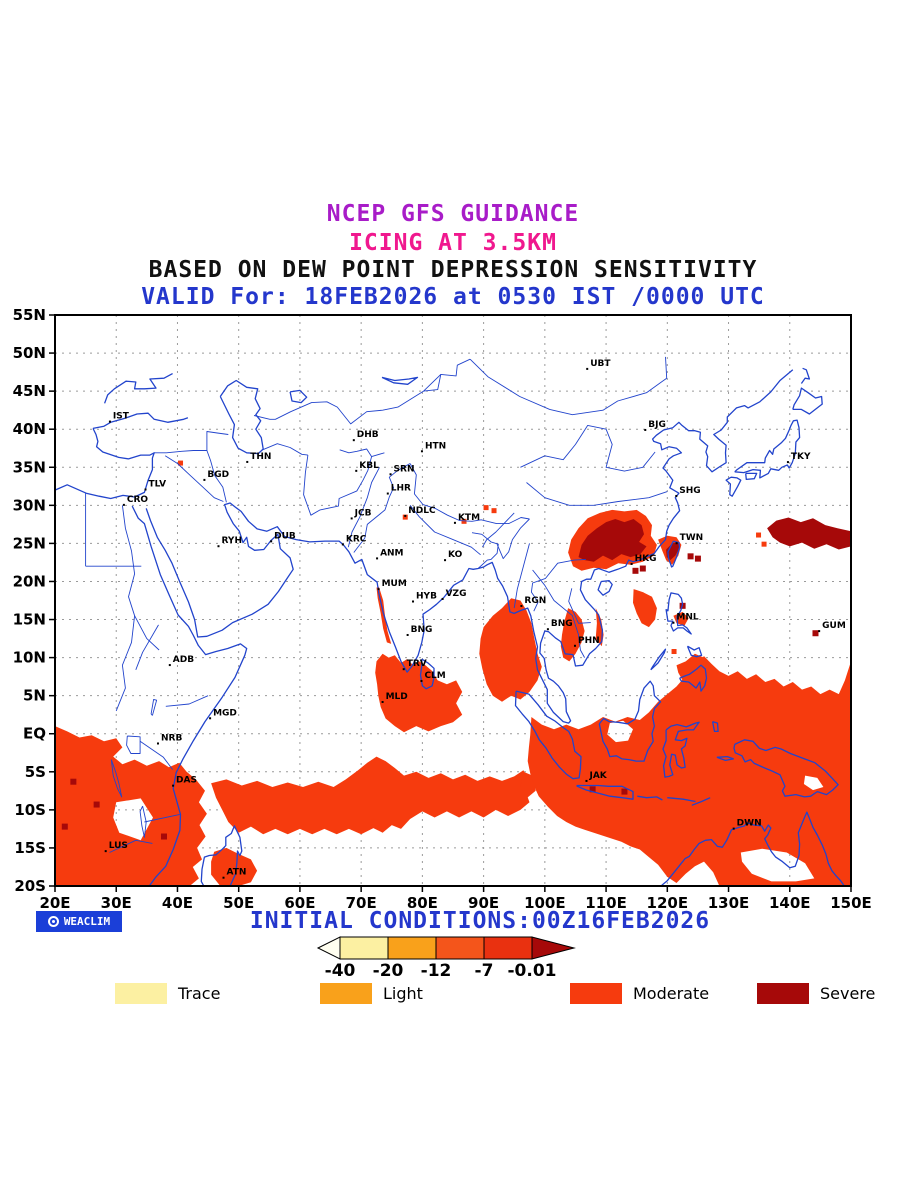 This screenshot has height=1200, width=900. Describe the element at coordinates (606, 903) in the screenshot. I see `lon-axis-label: 110E` at that location.